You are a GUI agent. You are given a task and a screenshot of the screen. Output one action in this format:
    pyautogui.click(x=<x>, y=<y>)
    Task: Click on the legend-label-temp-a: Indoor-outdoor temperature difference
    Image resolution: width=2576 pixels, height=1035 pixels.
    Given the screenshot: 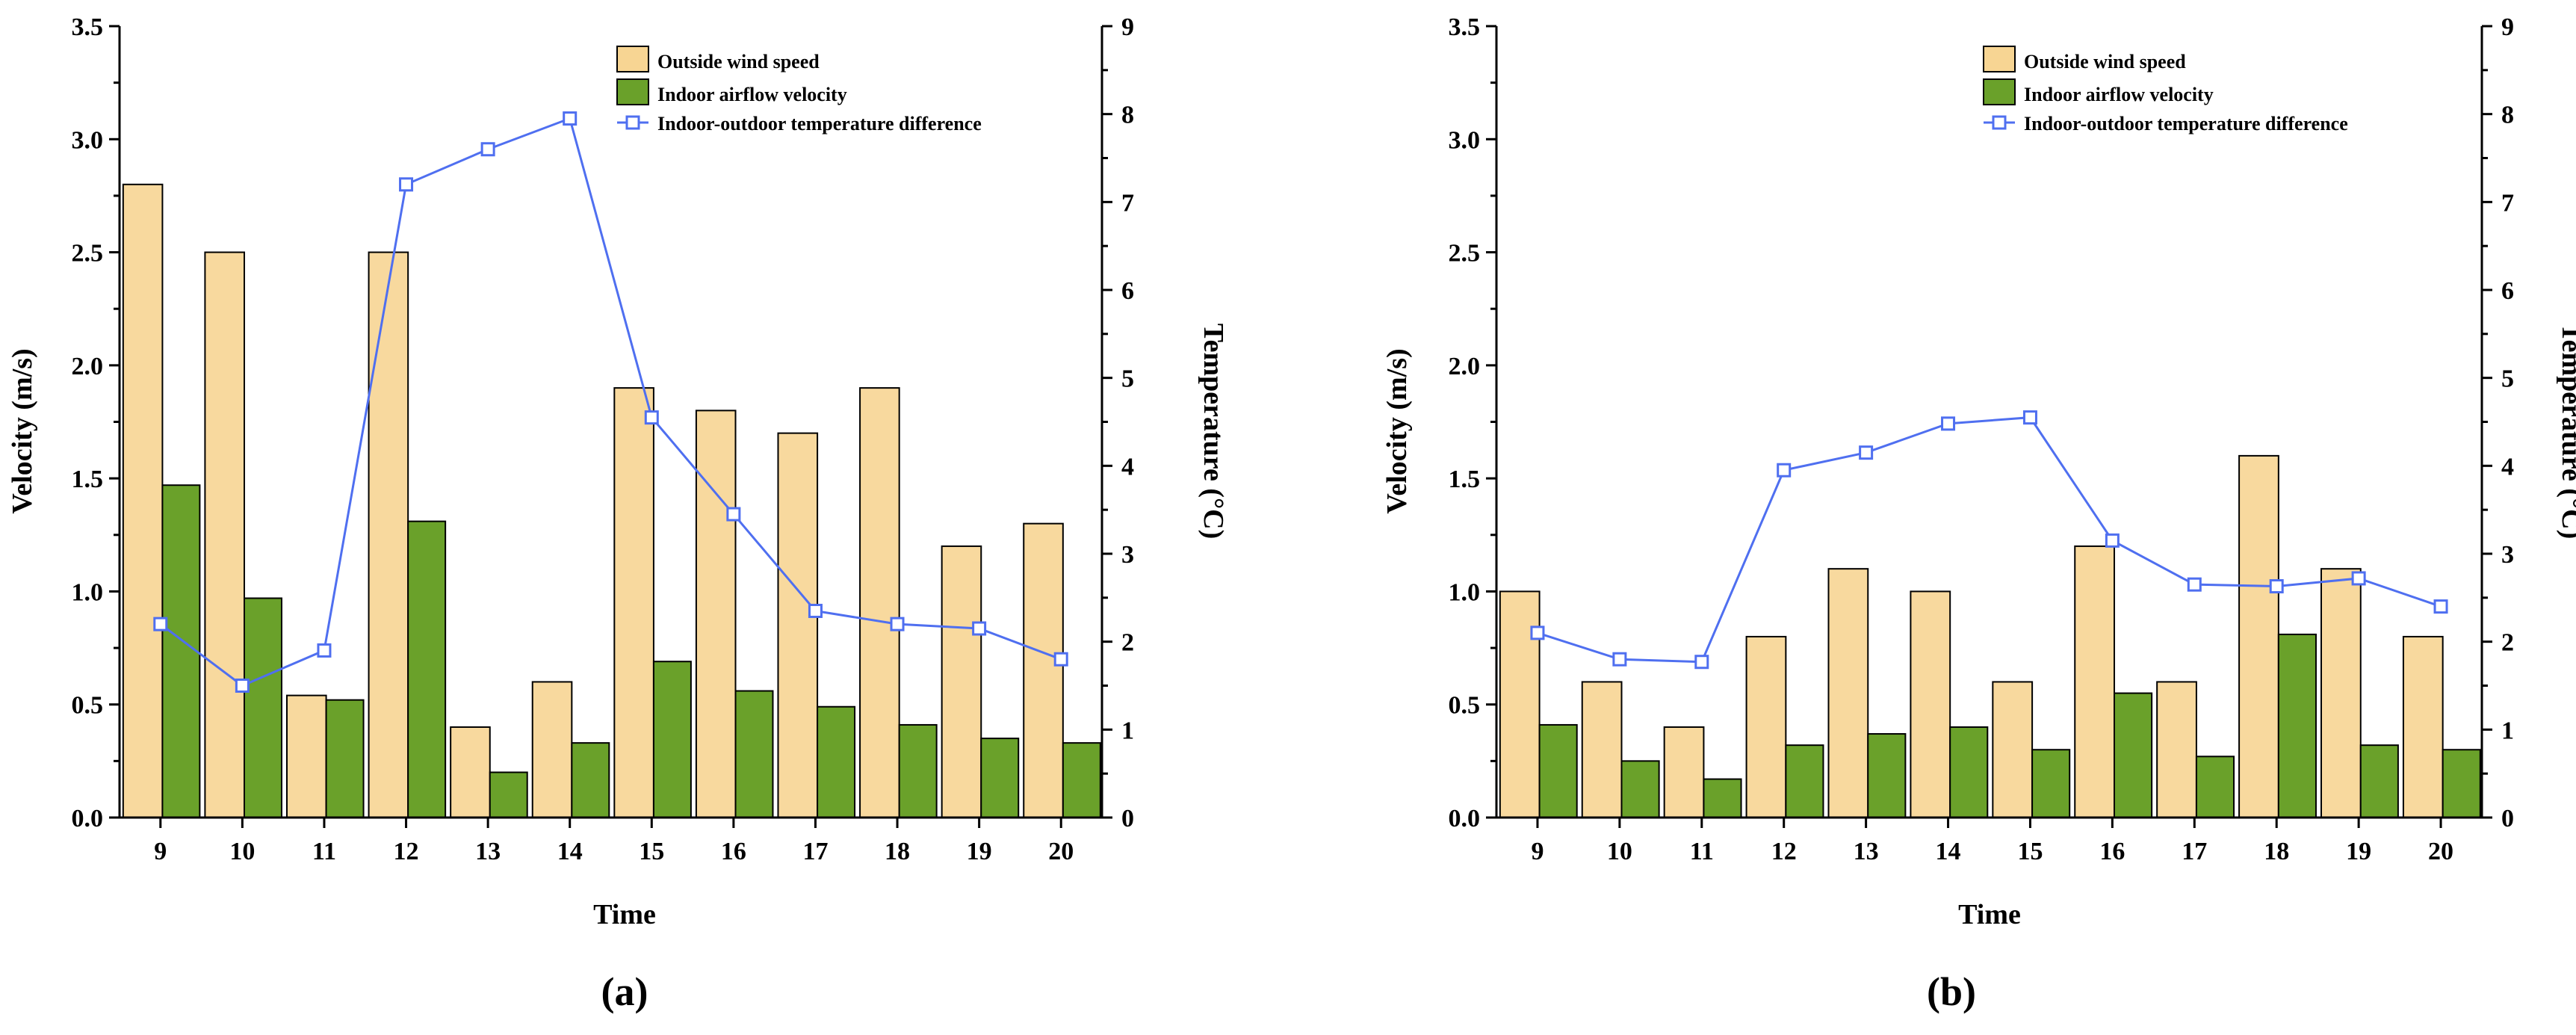 What is the action you would take?
    pyautogui.click(x=819, y=124)
    